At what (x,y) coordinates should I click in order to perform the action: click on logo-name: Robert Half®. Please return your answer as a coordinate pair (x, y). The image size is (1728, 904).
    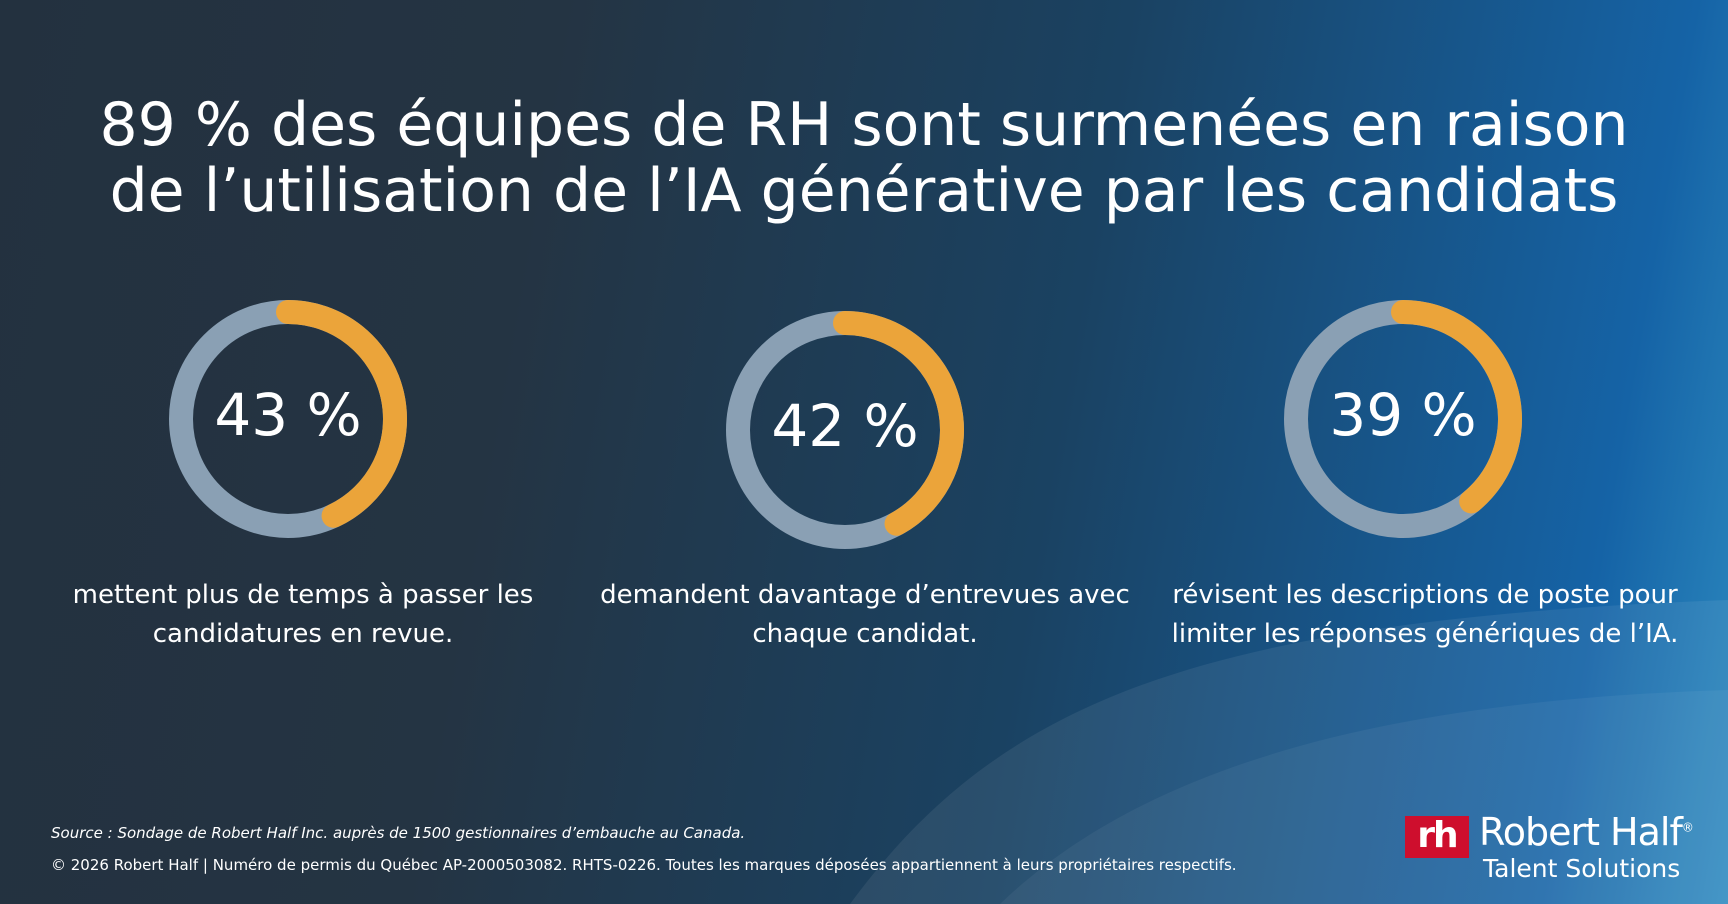
    Looking at the image, I should click on (1586, 832).